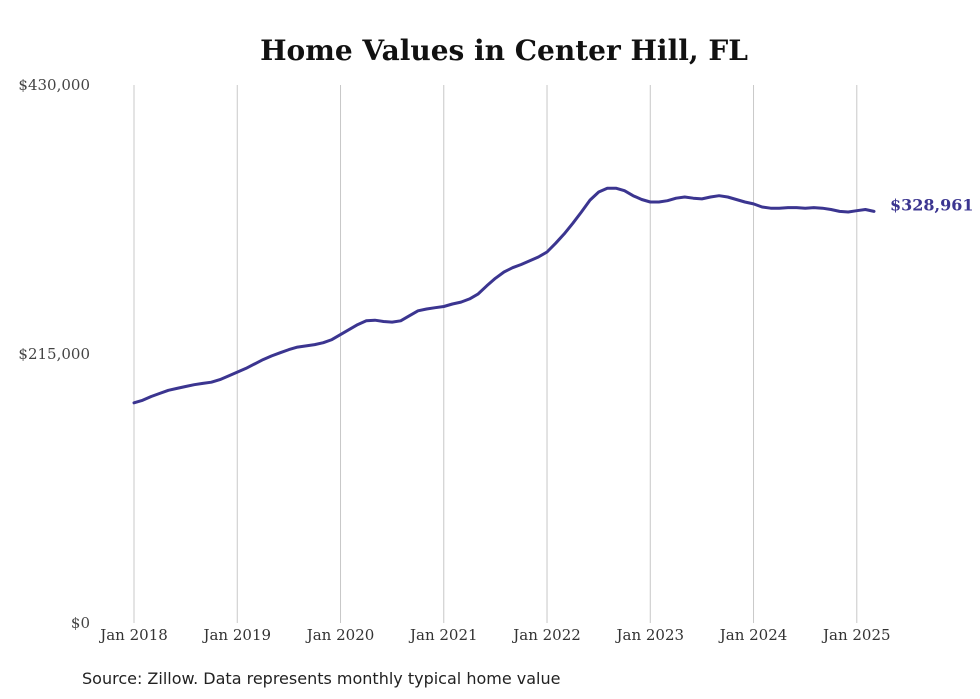 The width and height of the screenshot is (980, 699). What do you see at coordinates (546, 635) in the screenshot?
I see `x-tick-label: Jan 2022` at bounding box center [546, 635].